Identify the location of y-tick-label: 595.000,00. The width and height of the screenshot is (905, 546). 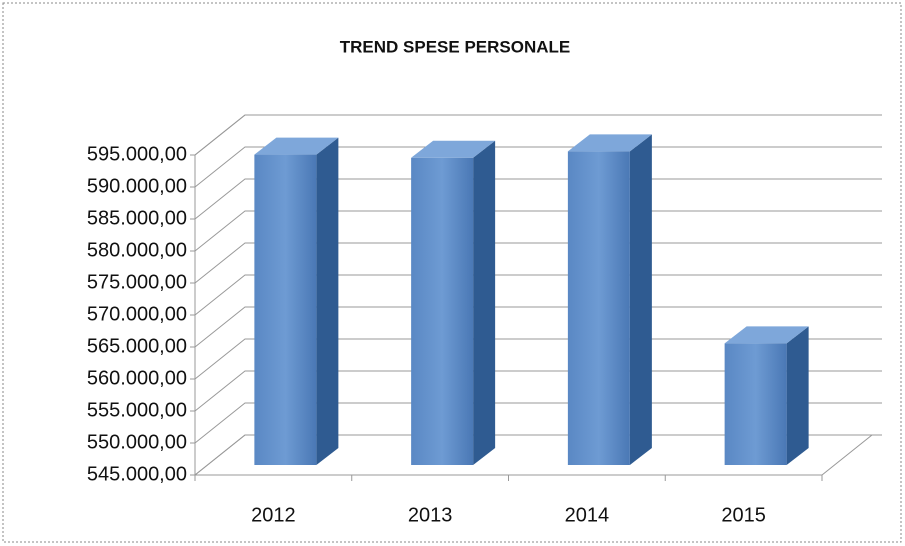
(137, 154).